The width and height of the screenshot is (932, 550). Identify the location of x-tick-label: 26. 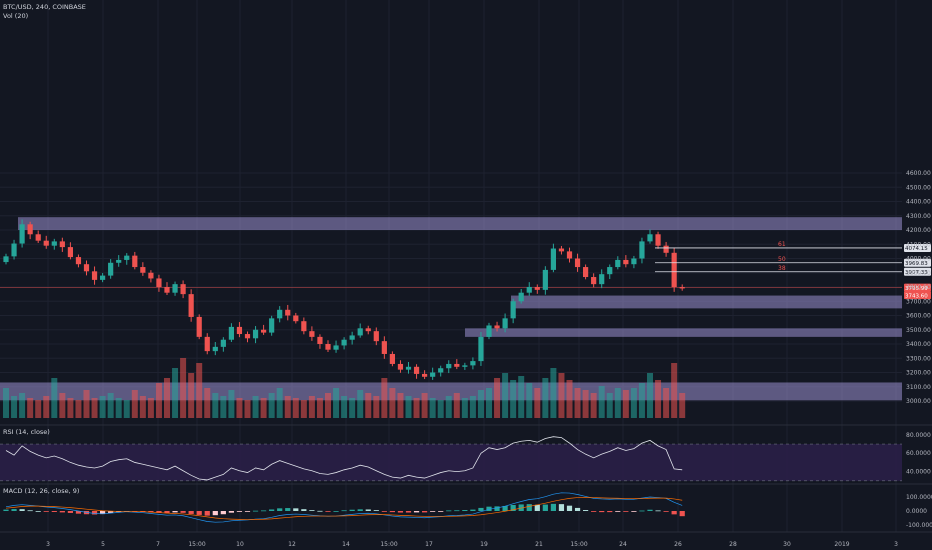
(678, 544).